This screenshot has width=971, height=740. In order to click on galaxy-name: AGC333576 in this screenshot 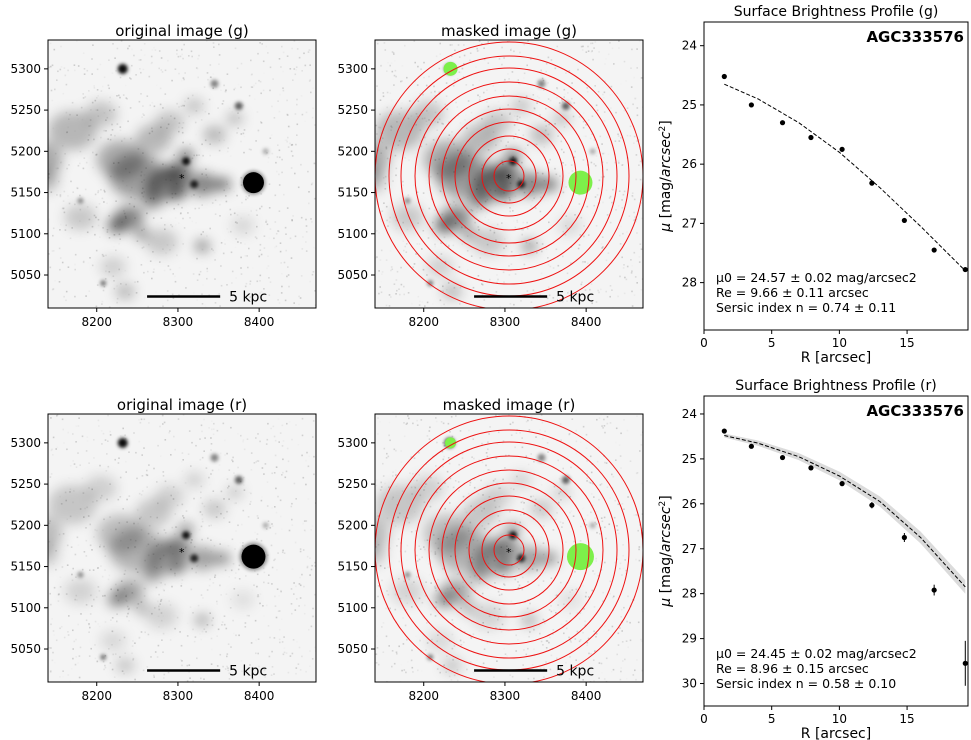, I will do `click(915, 411)`.